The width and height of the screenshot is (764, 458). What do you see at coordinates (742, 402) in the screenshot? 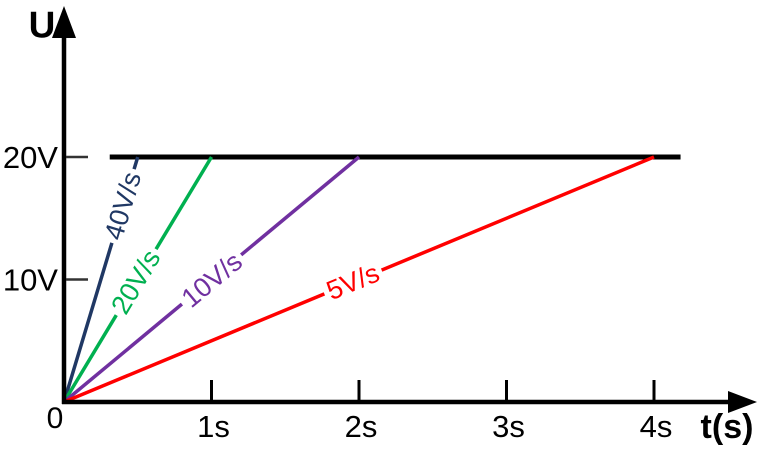
I see `x-axis-arrow-icon` at bounding box center [742, 402].